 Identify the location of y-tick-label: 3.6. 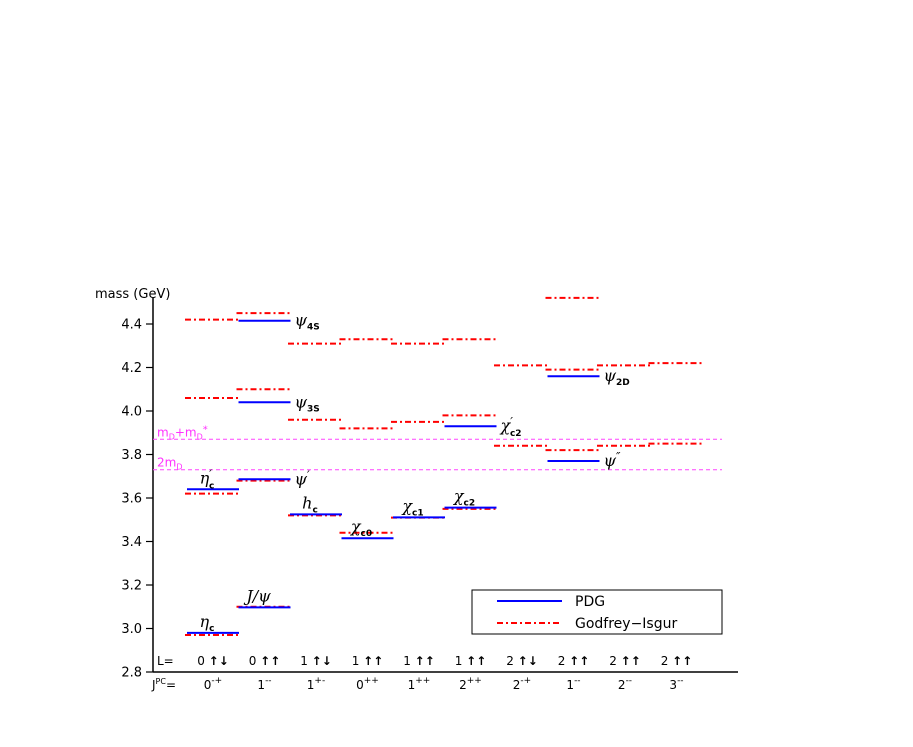
(131, 499).